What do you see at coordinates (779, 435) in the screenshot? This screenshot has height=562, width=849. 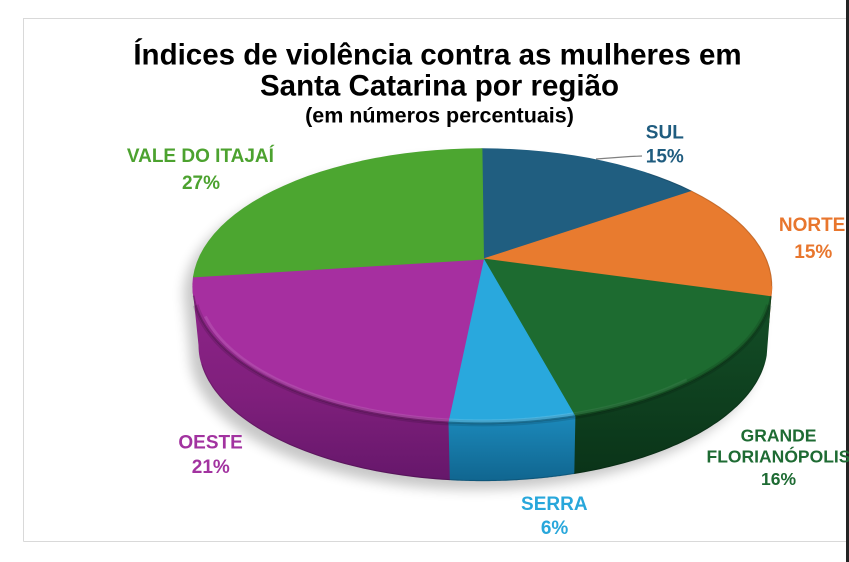 I see `svg-text: GRANDE` at bounding box center [779, 435].